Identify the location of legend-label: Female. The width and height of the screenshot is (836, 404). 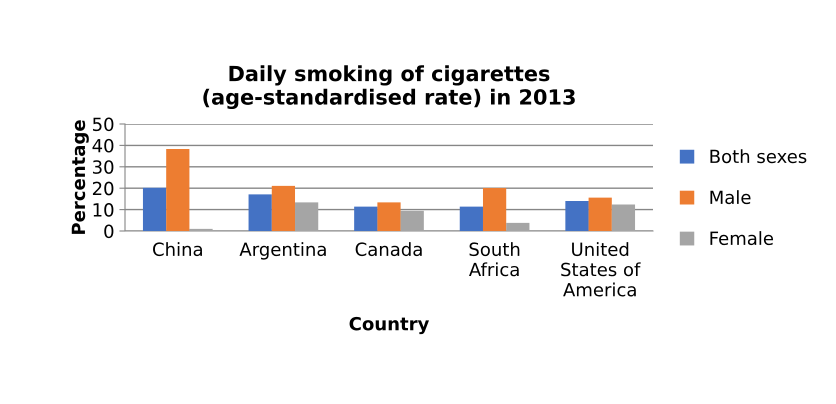
(742, 238).